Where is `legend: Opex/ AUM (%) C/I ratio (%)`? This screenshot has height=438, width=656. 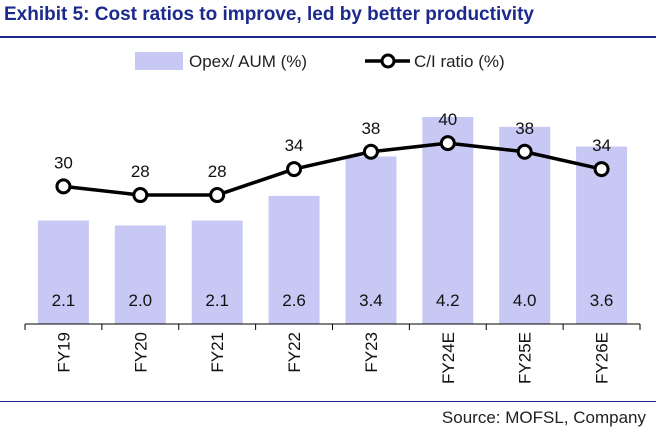 legend: Opex/ AUM (%) C/I ratio (%) is located at coordinates (320, 61).